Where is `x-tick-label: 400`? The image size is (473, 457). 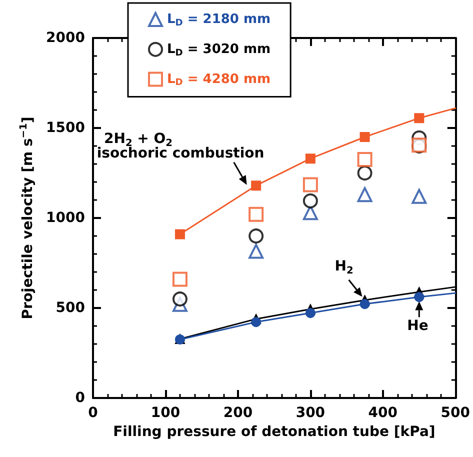
x-tick-label: 400 is located at coordinates (383, 413).